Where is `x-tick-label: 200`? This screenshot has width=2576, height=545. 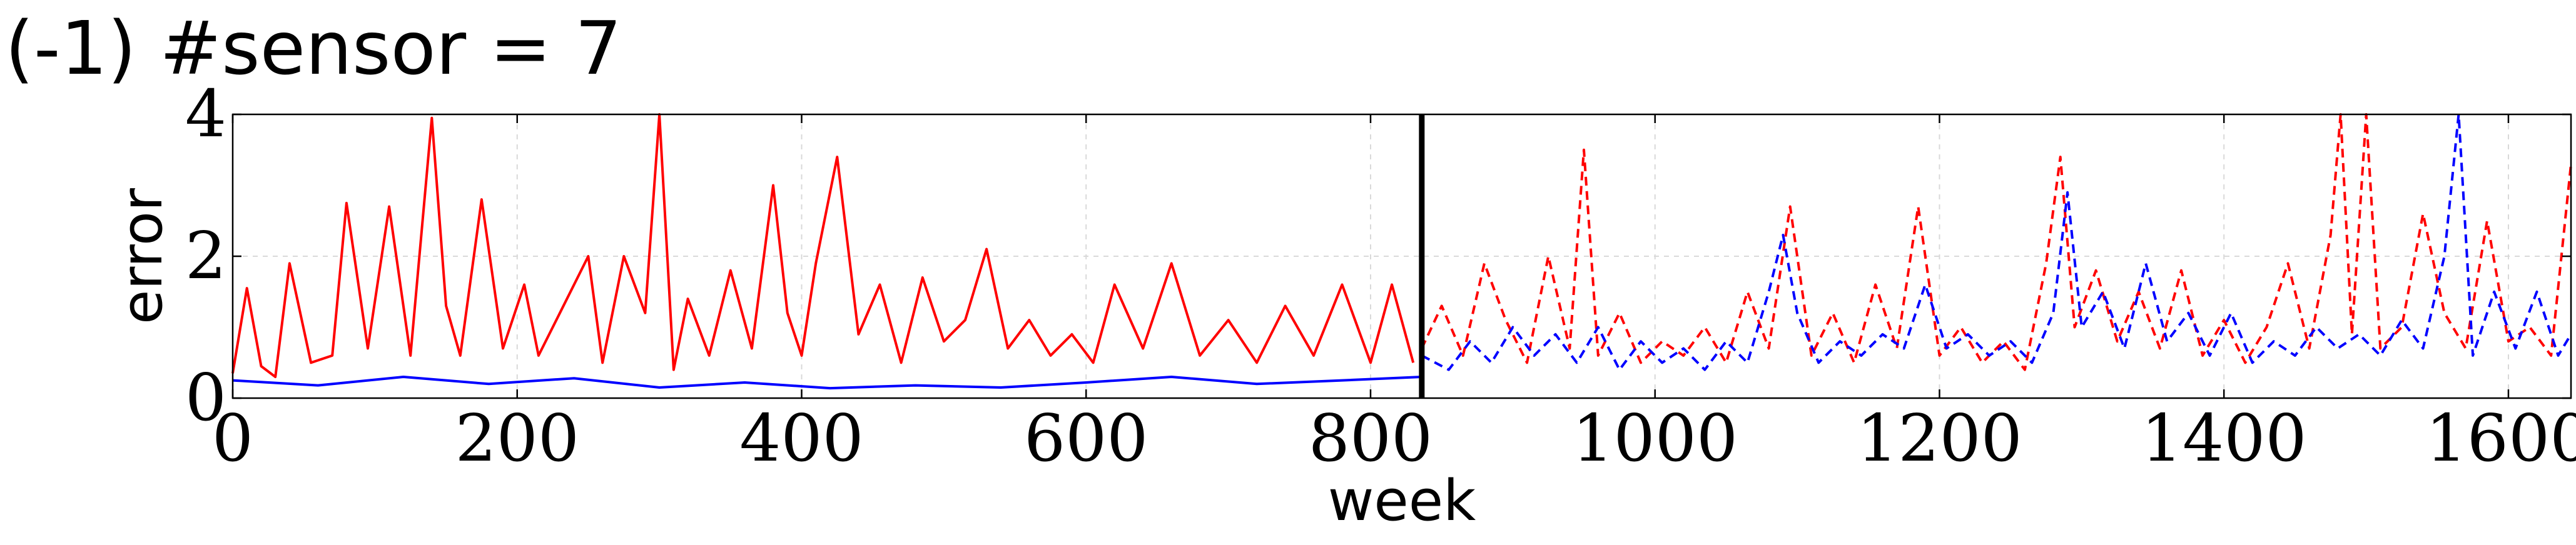
x-tick-label: 200 is located at coordinates (517, 438).